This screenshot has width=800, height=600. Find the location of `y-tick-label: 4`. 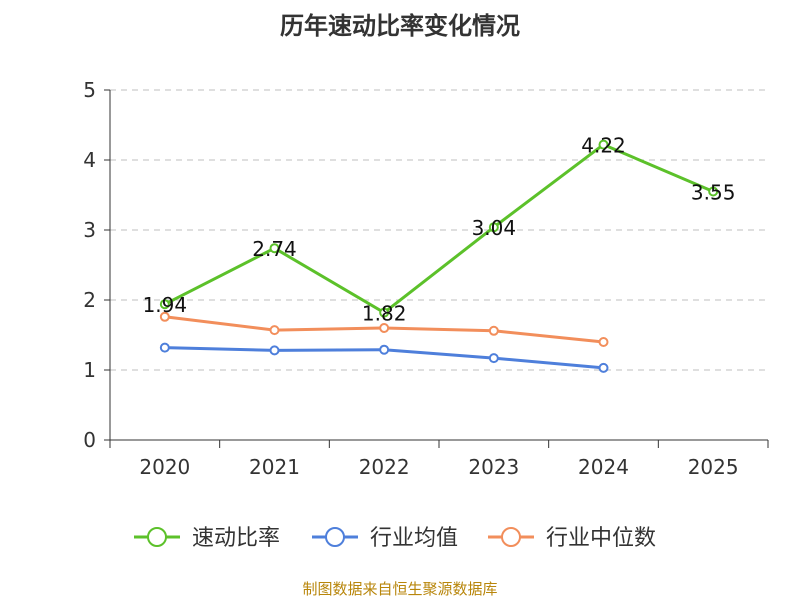

y-tick-label: 4 is located at coordinates (89, 160).